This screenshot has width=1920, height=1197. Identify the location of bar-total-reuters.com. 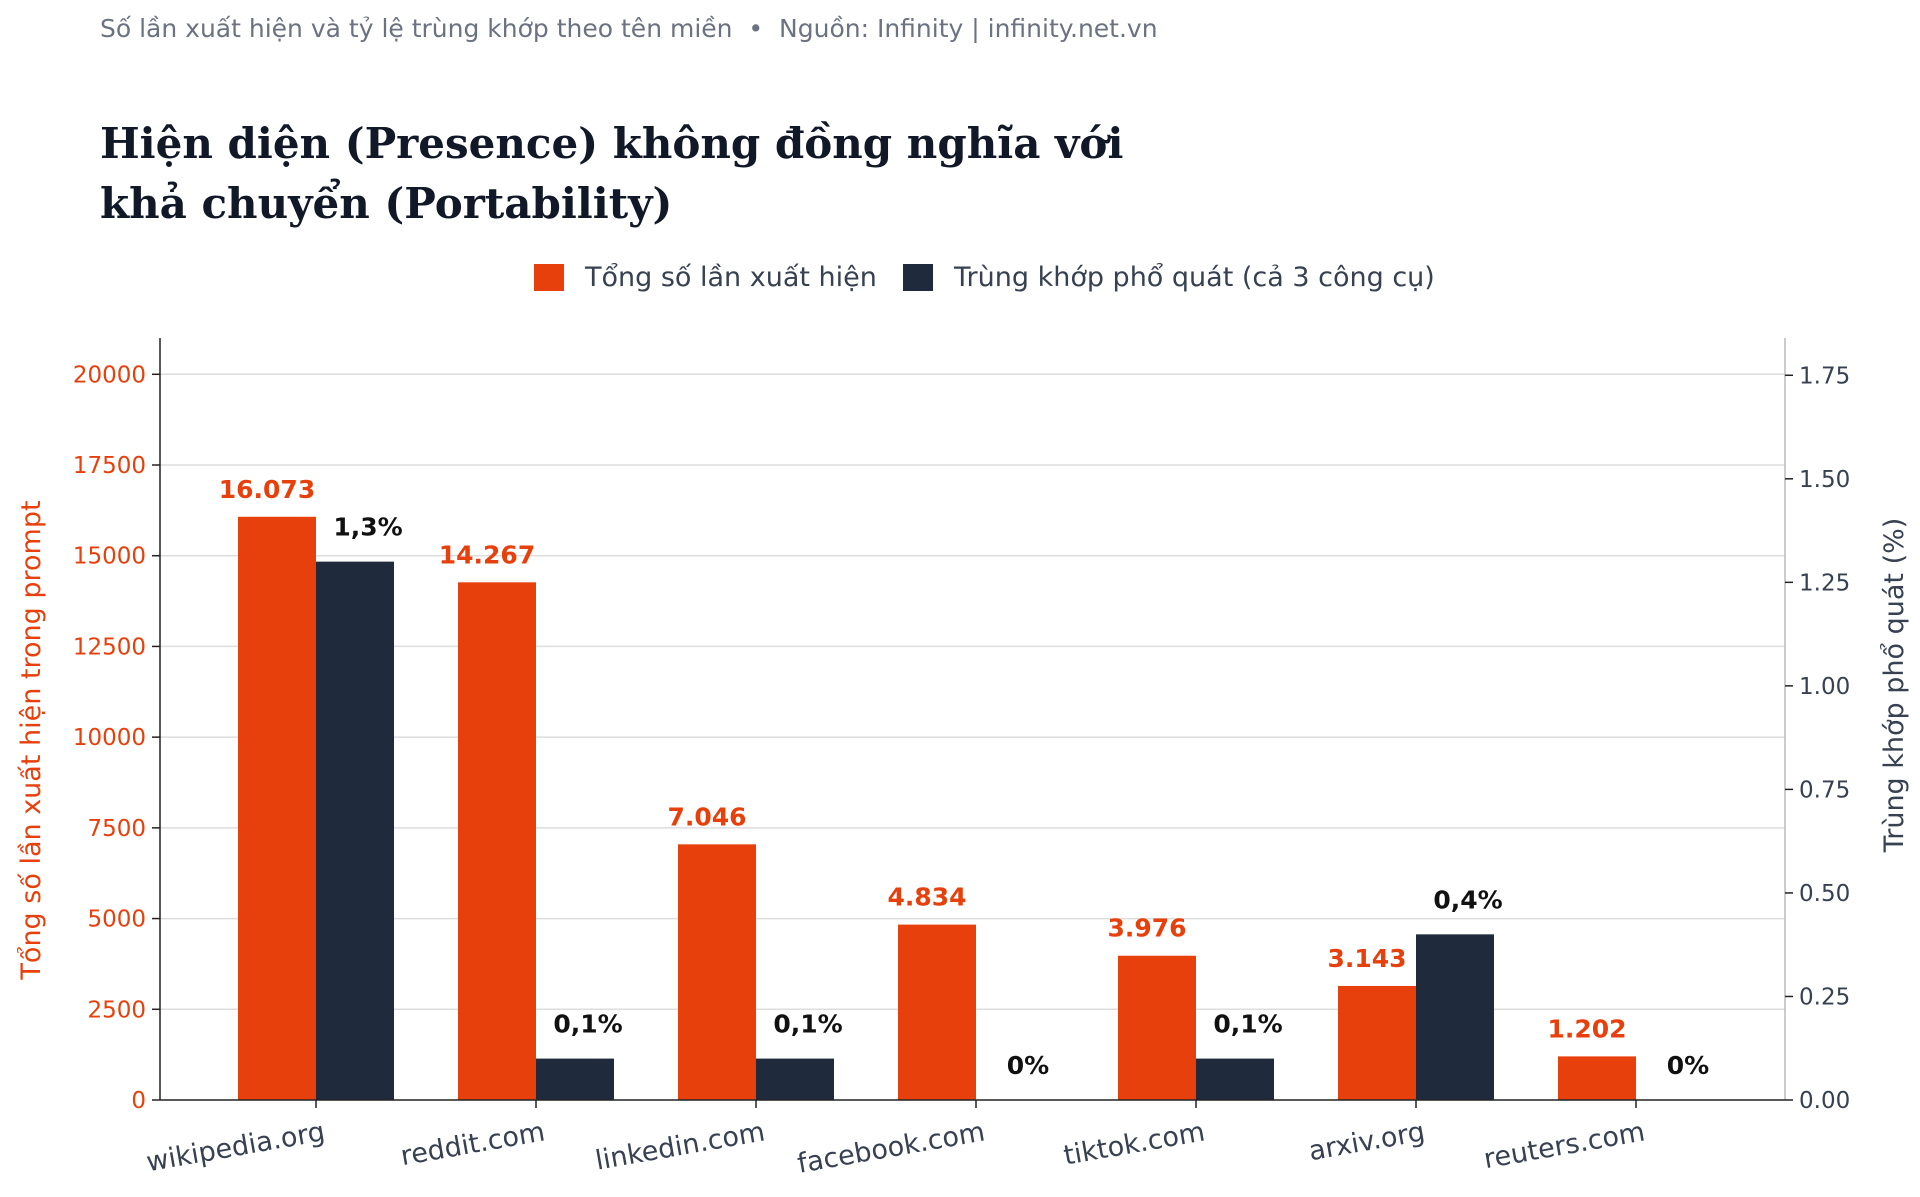
(1597, 1078).